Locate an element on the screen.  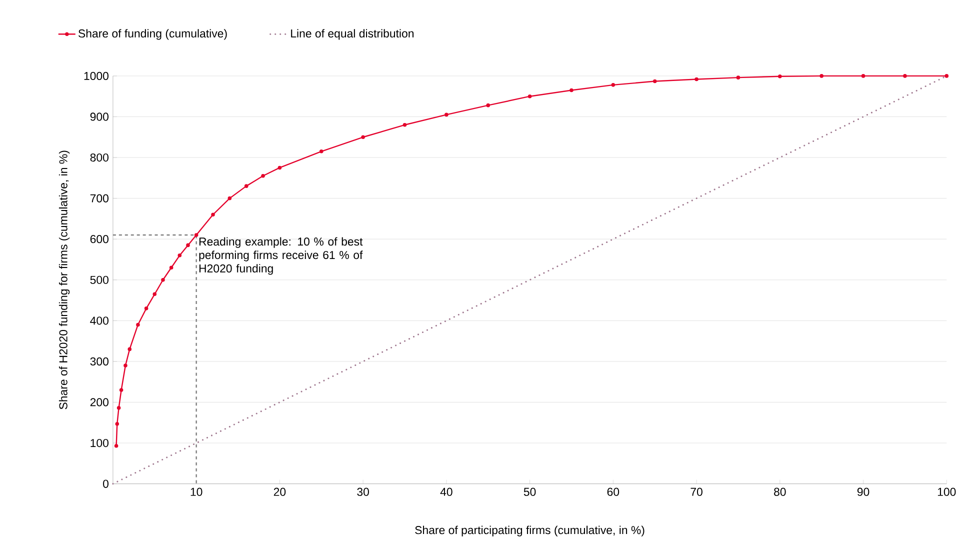
x-tick-label: 20 is located at coordinates (280, 492).